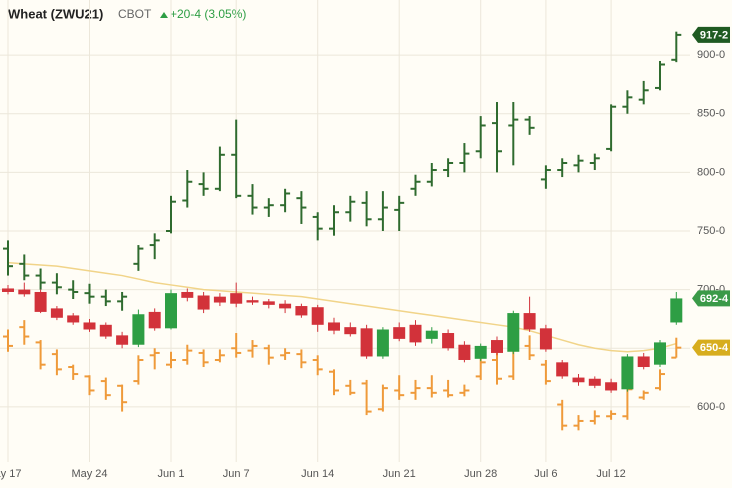 The image size is (732, 488). I want to click on y-tick-label: 850-0, so click(711, 114).